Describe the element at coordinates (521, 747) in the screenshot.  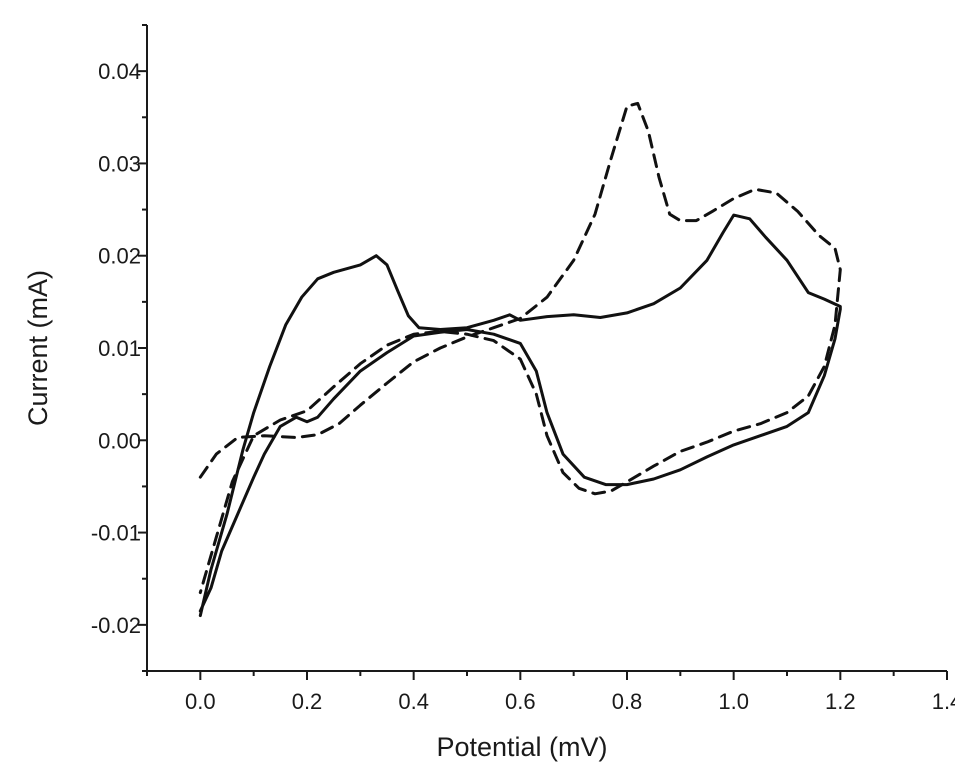
I see `x-axis-title: Potential (mV)` at that location.